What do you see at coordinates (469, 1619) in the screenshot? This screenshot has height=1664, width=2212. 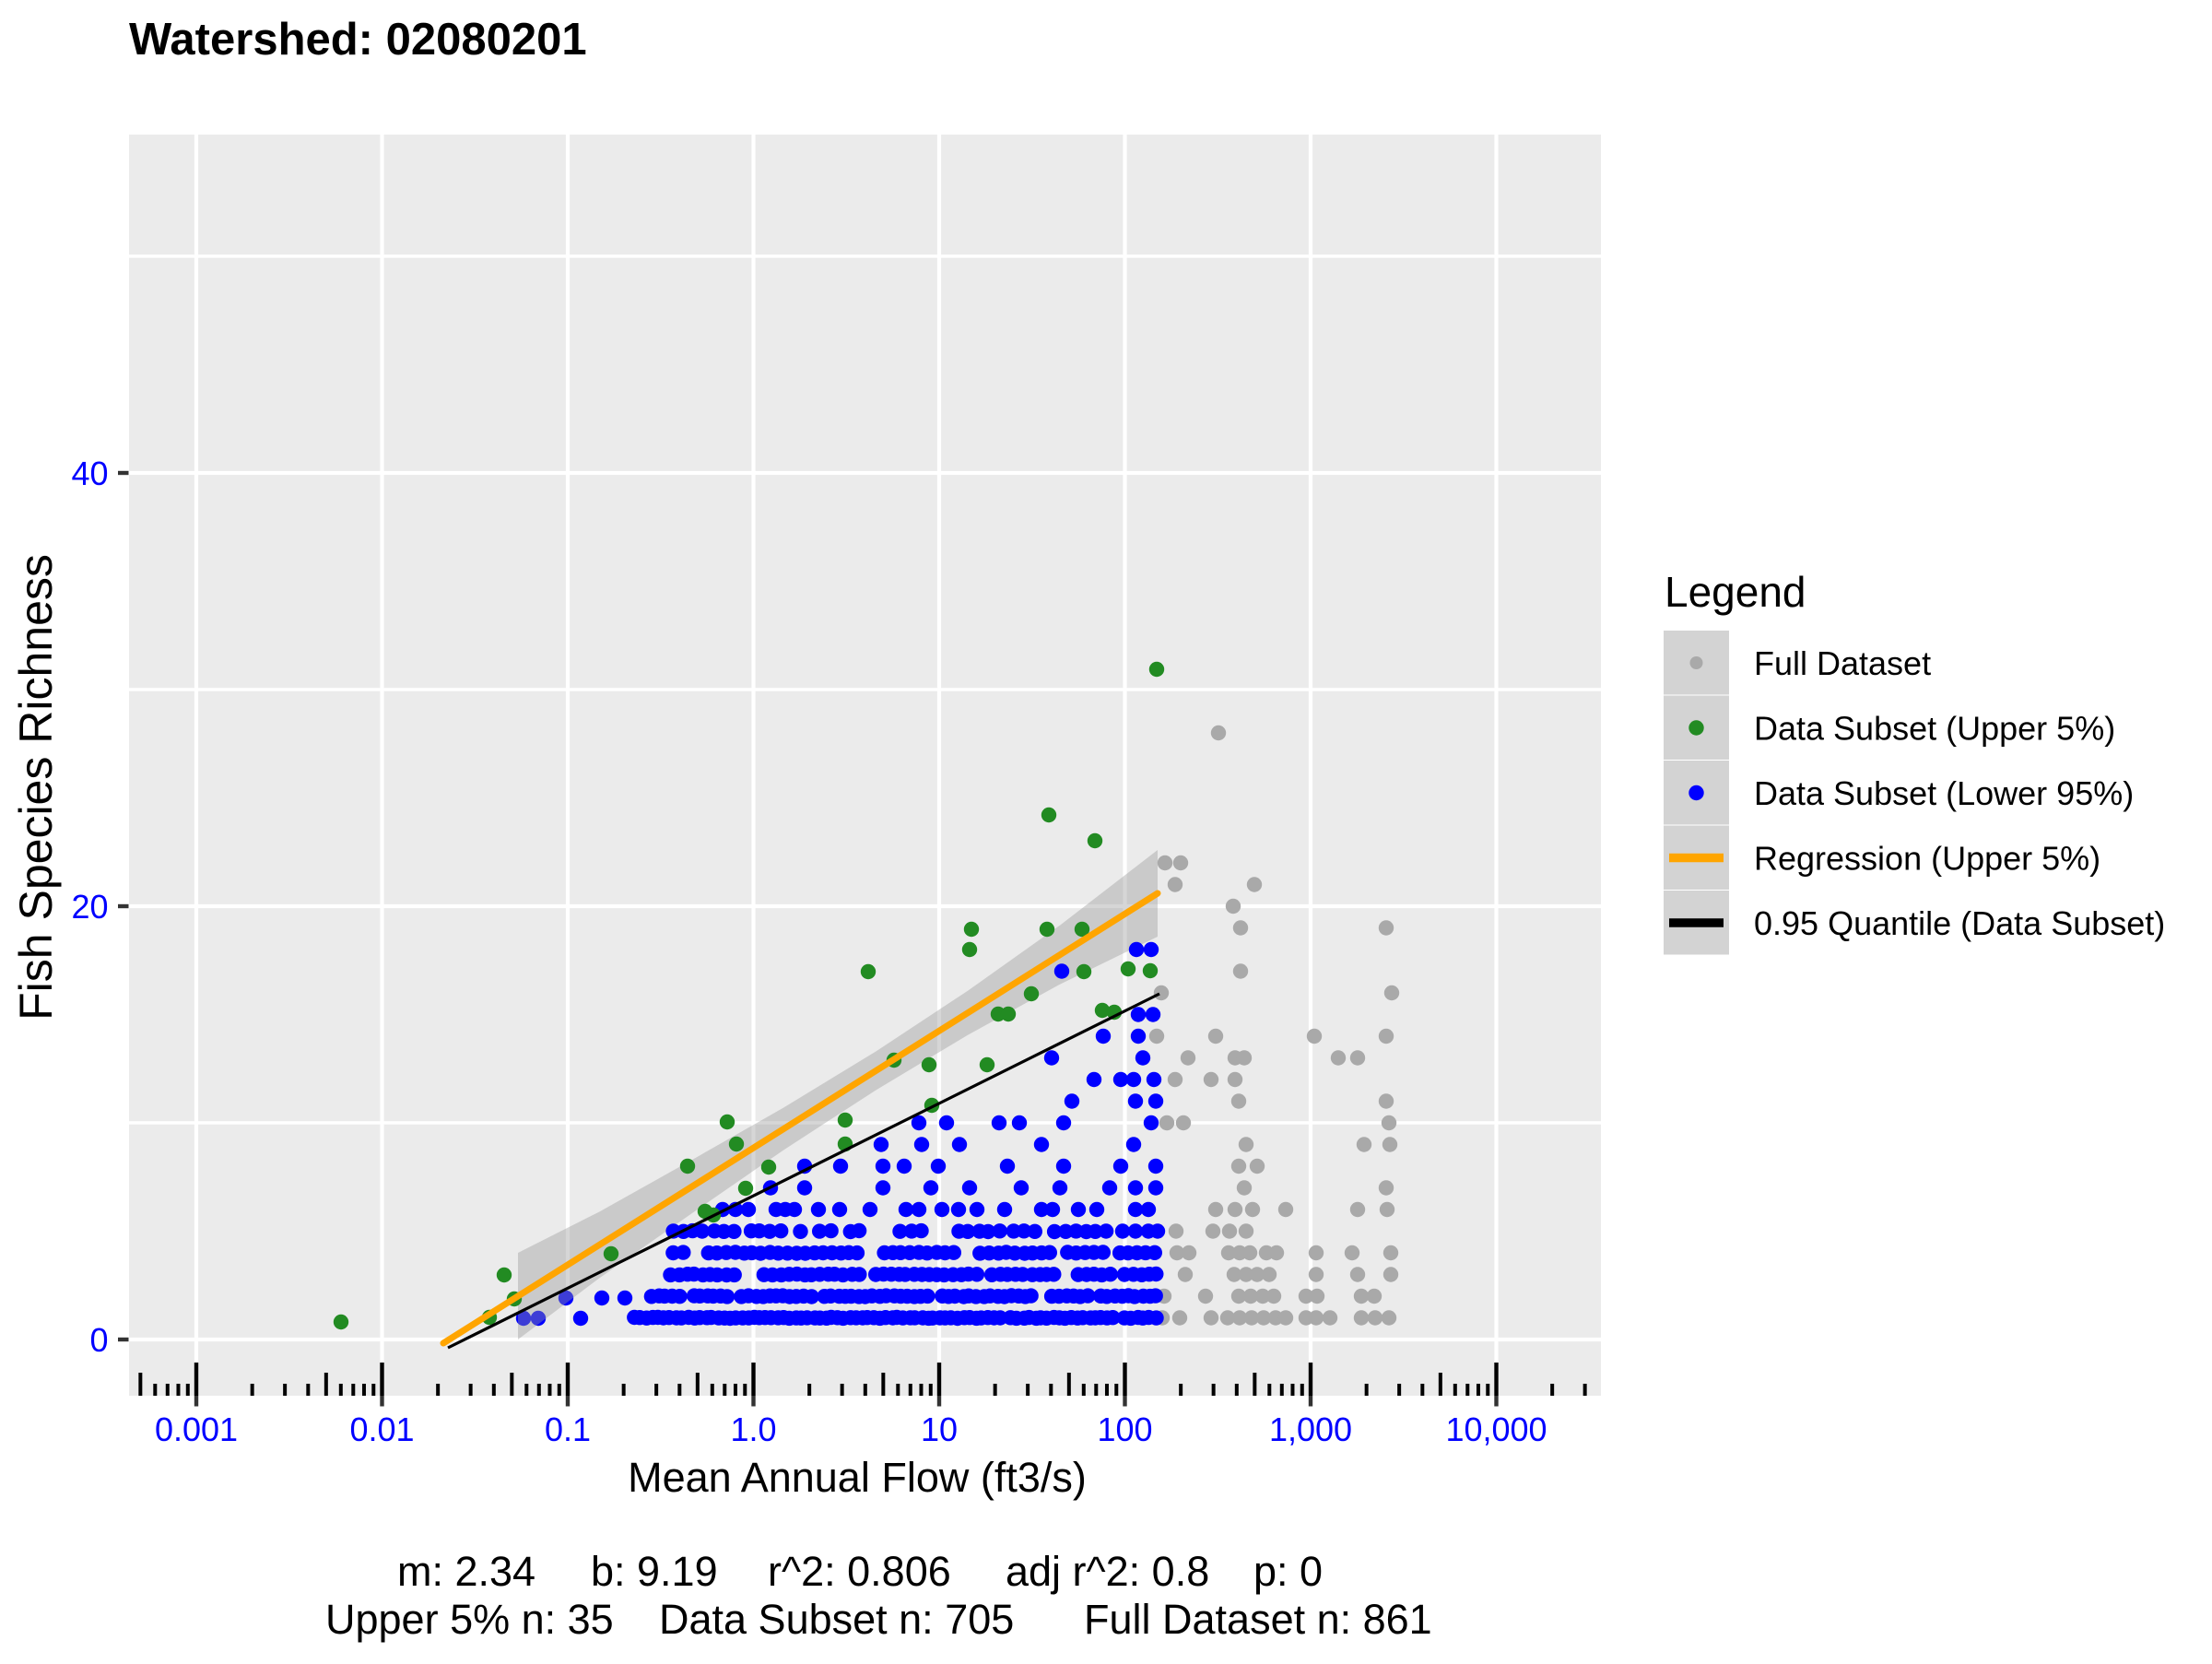 I see `svg-text: Upper 5% n: 35` at bounding box center [469, 1619].